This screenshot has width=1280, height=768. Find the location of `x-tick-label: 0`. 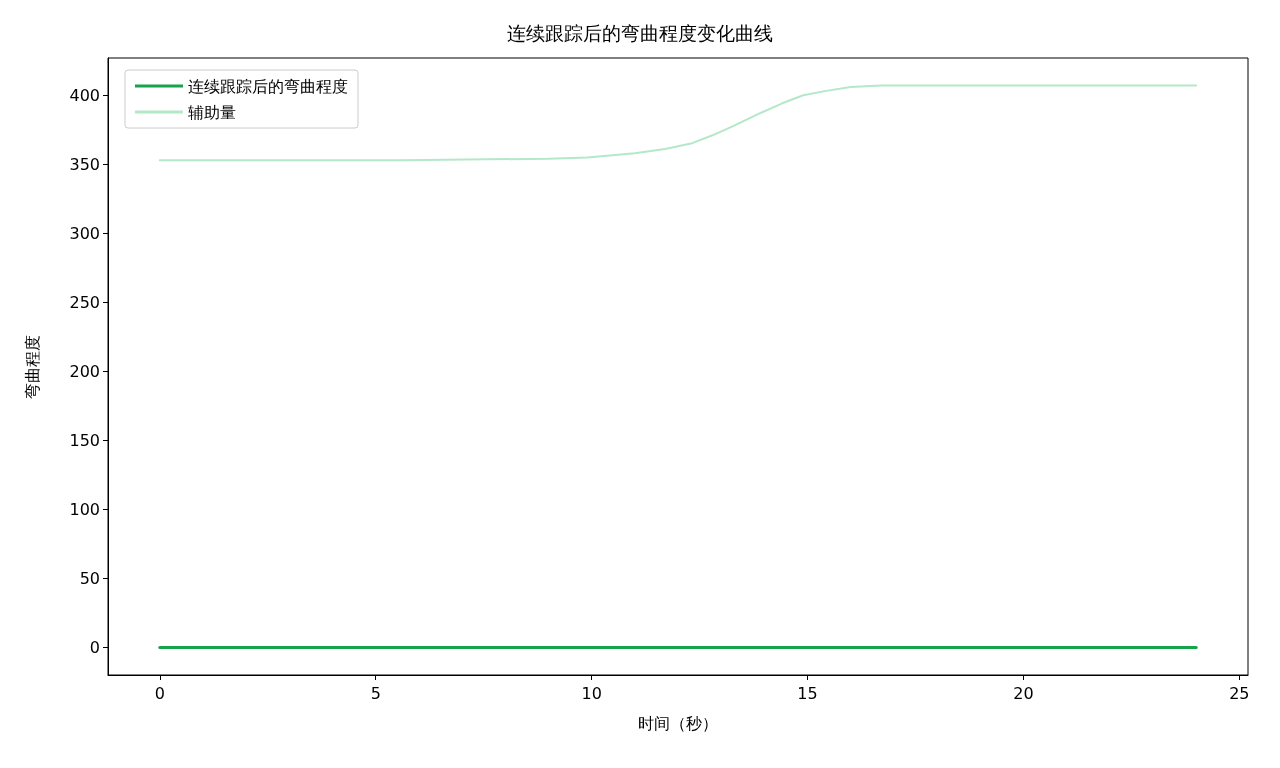

x-tick-label: 0 is located at coordinates (159, 693).